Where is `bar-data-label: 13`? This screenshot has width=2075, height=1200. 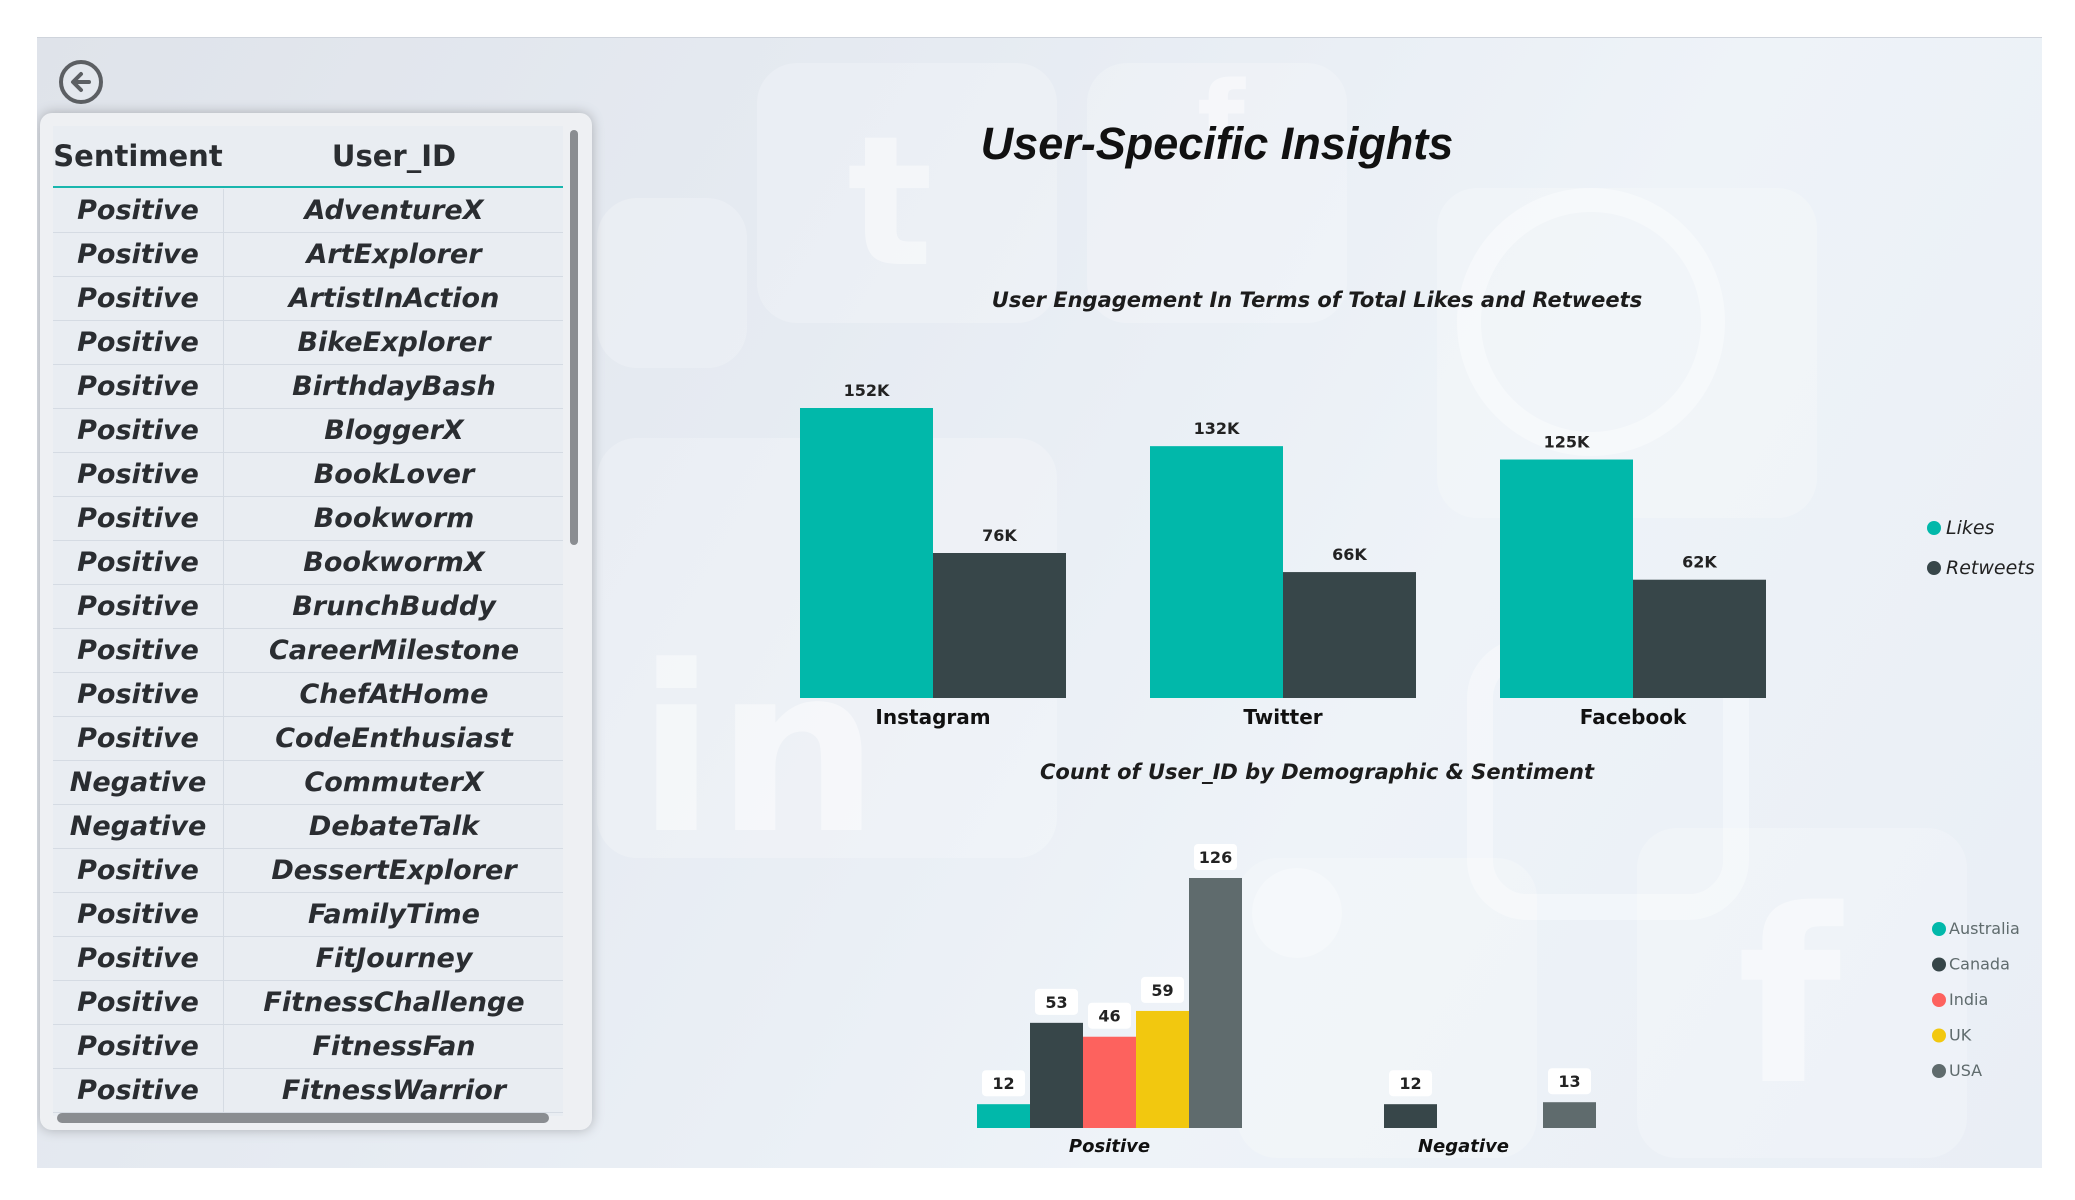 bar-data-label: 13 is located at coordinates (1569, 1081).